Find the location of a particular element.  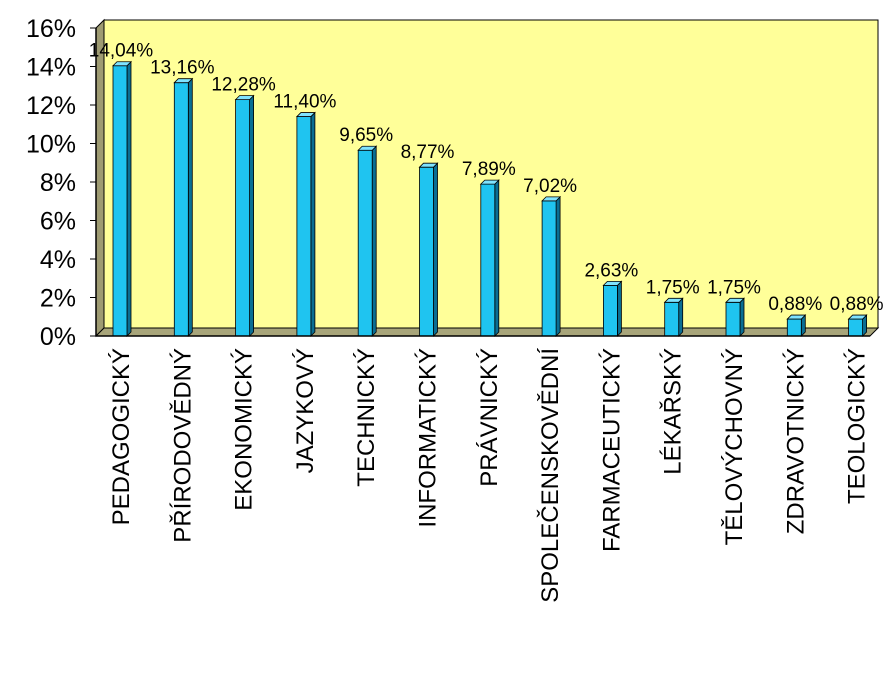

x-tick-label: TECHNICKÝ is located at coordinates (366, 417).